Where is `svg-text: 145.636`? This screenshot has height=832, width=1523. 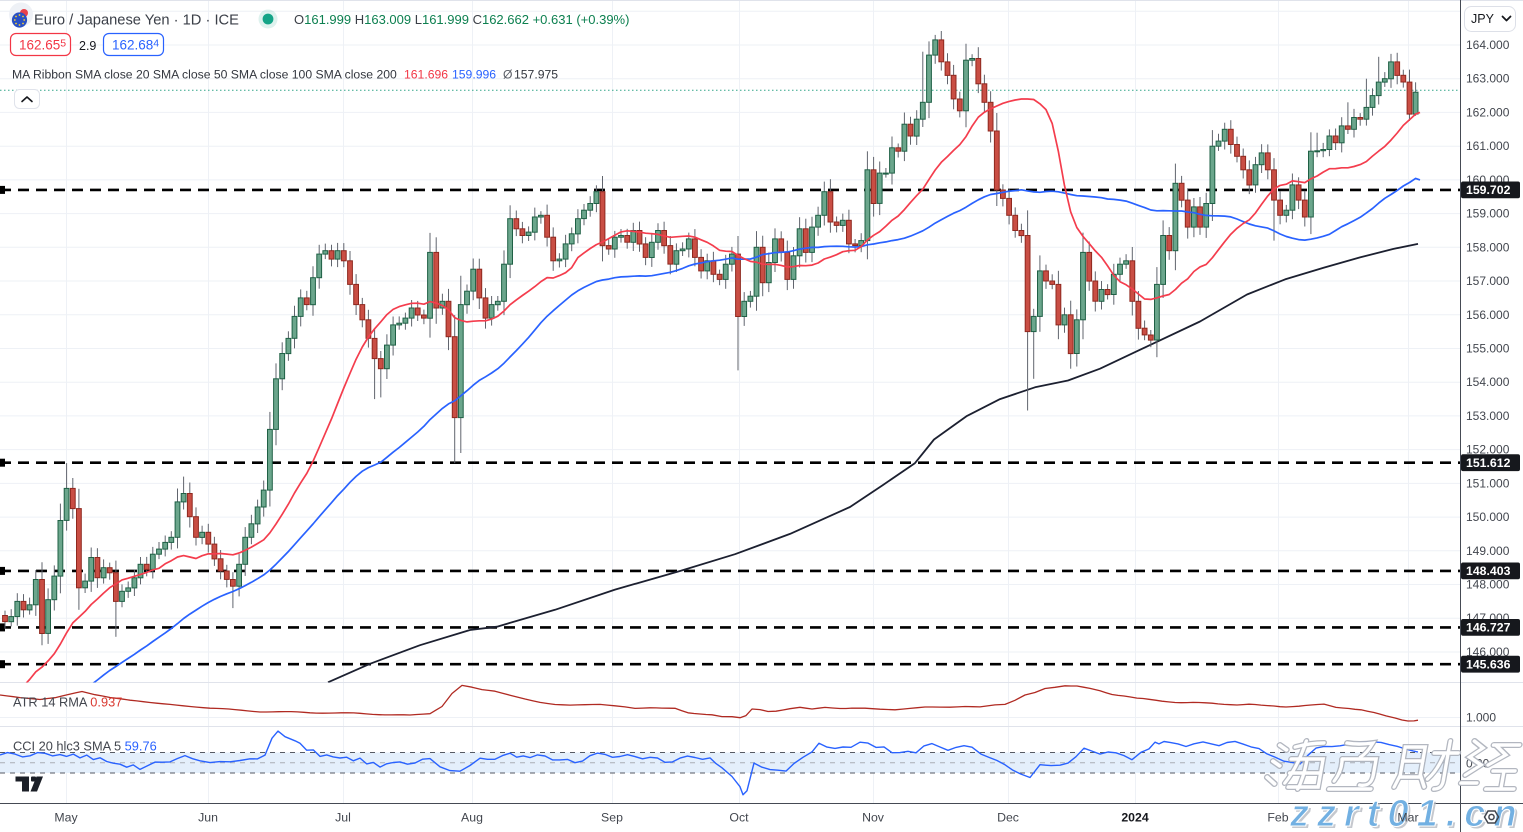 svg-text: 145.636 is located at coordinates (1488, 665).